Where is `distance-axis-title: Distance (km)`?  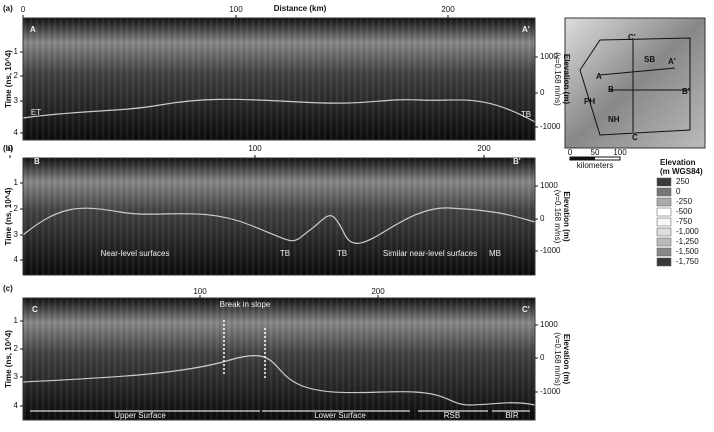 distance-axis-title: Distance (km) is located at coordinates (300, 8).